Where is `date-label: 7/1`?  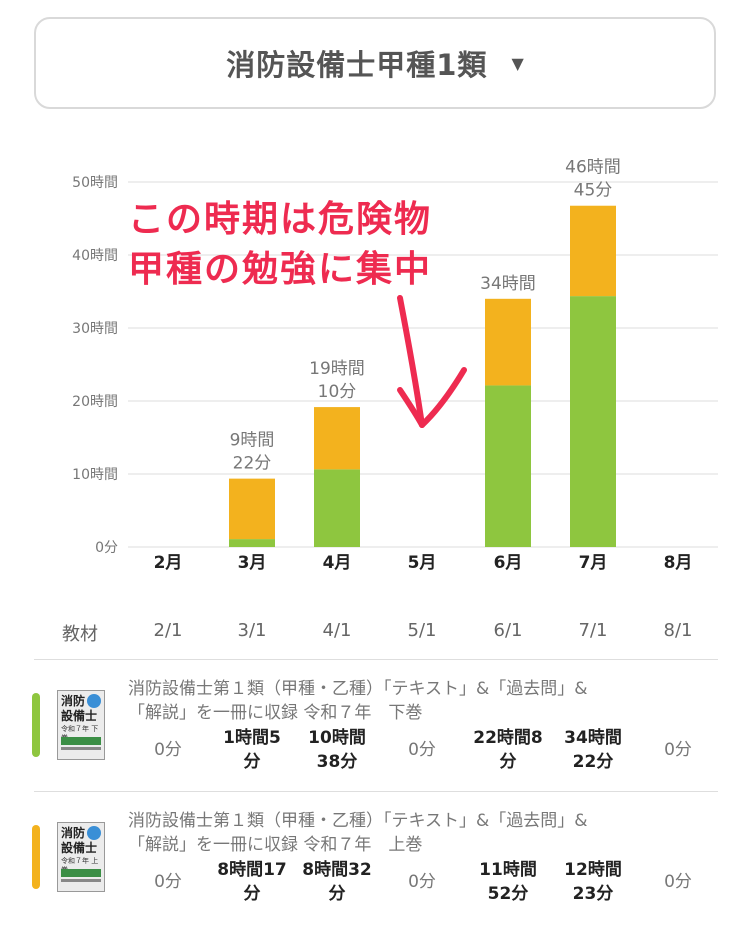 date-label: 7/1 is located at coordinates (593, 630).